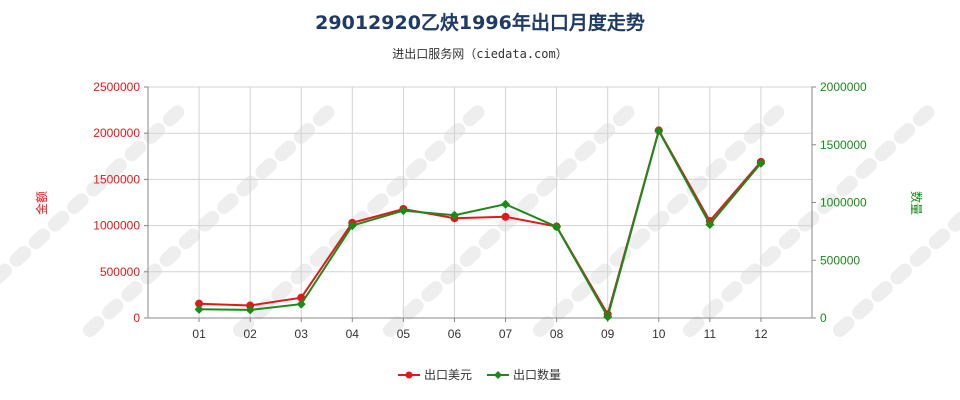 This screenshot has height=400, width=960. What do you see at coordinates (761, 334) in the screenshot?
I see `x-tick-label: 12` at bounding box center [761, 334].